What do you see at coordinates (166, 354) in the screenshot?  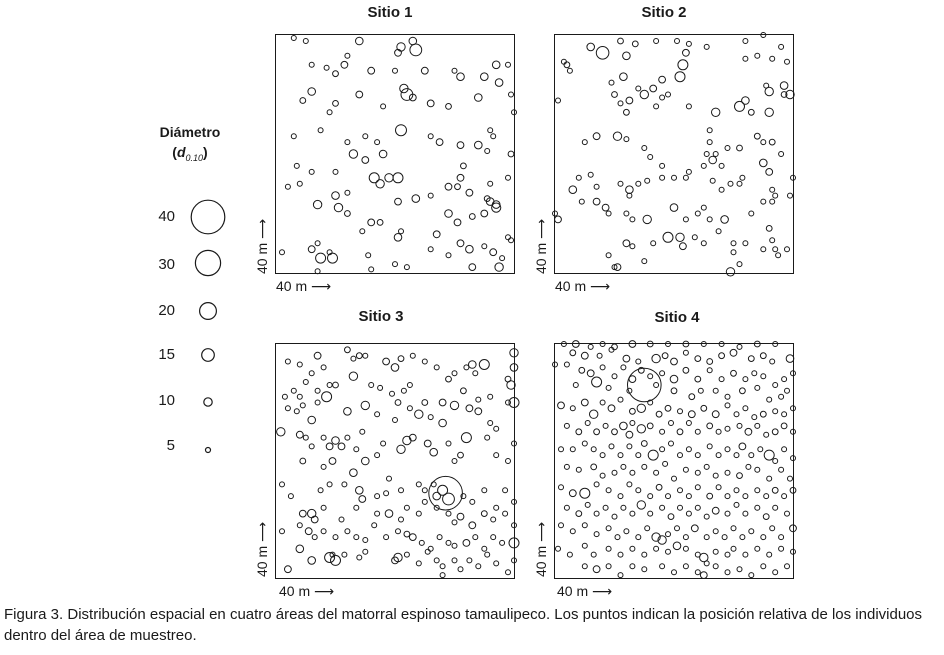 I see `legend-label-15: 15` at bounding box center [166, 354].